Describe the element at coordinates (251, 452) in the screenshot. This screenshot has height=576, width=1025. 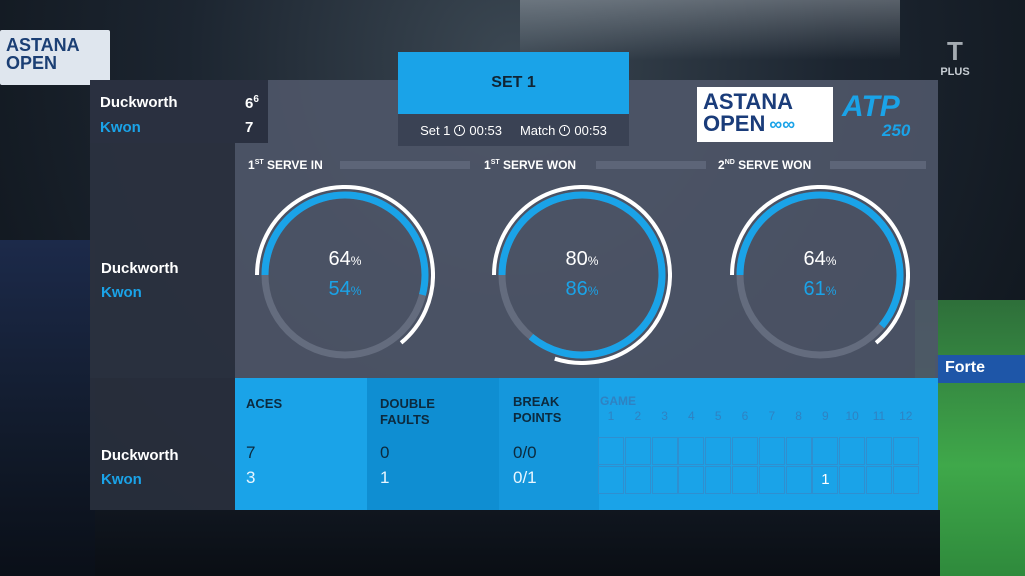
I see `p1-aces: 7` at that location.